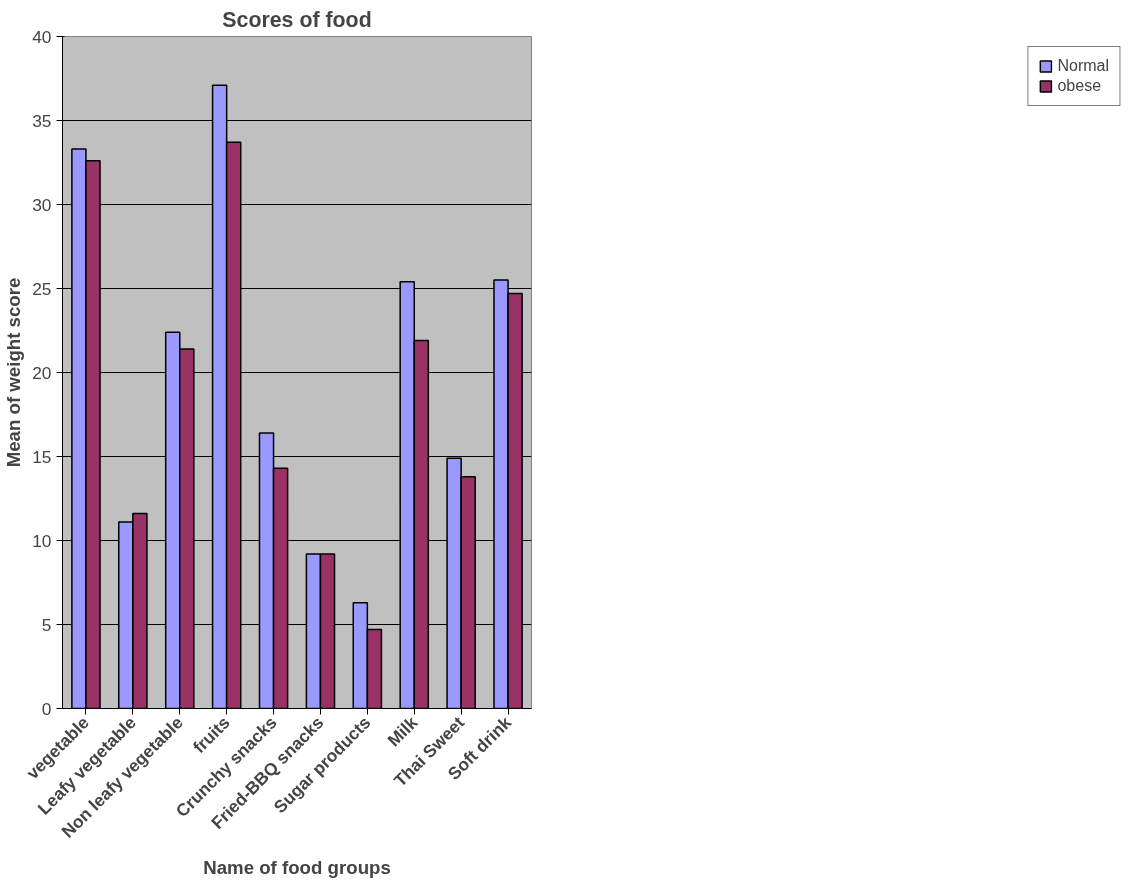 This screenshot has width=1135, height=886. What do you see at coordinates (42, 372) in the screenshot?
I see `y-tick-label: 20` at bounding box center [42, 372].